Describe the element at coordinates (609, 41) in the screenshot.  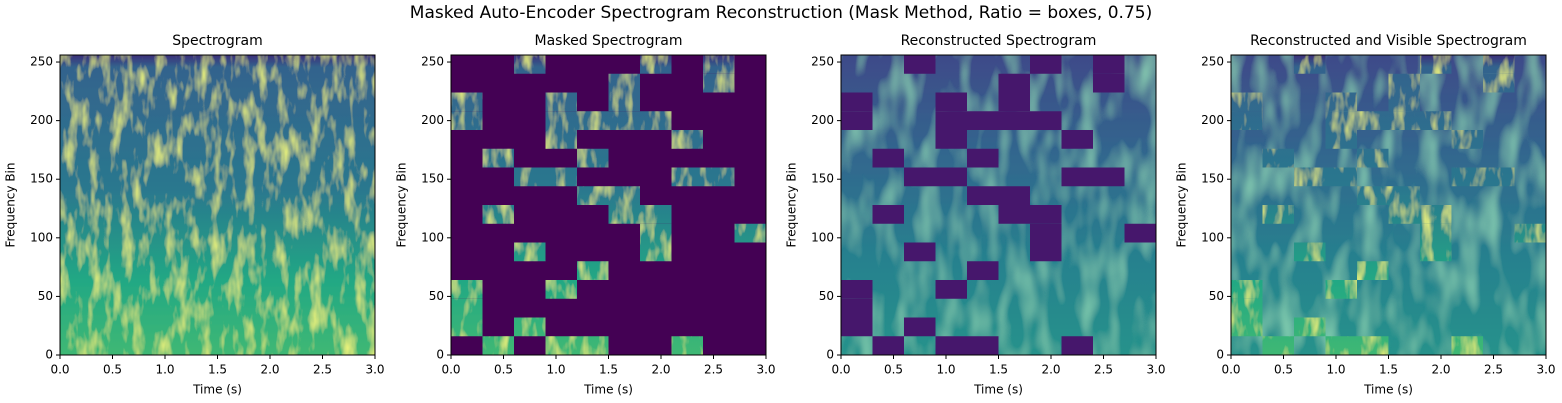
I see `panel-title: Masked Spectrogram` at that location.